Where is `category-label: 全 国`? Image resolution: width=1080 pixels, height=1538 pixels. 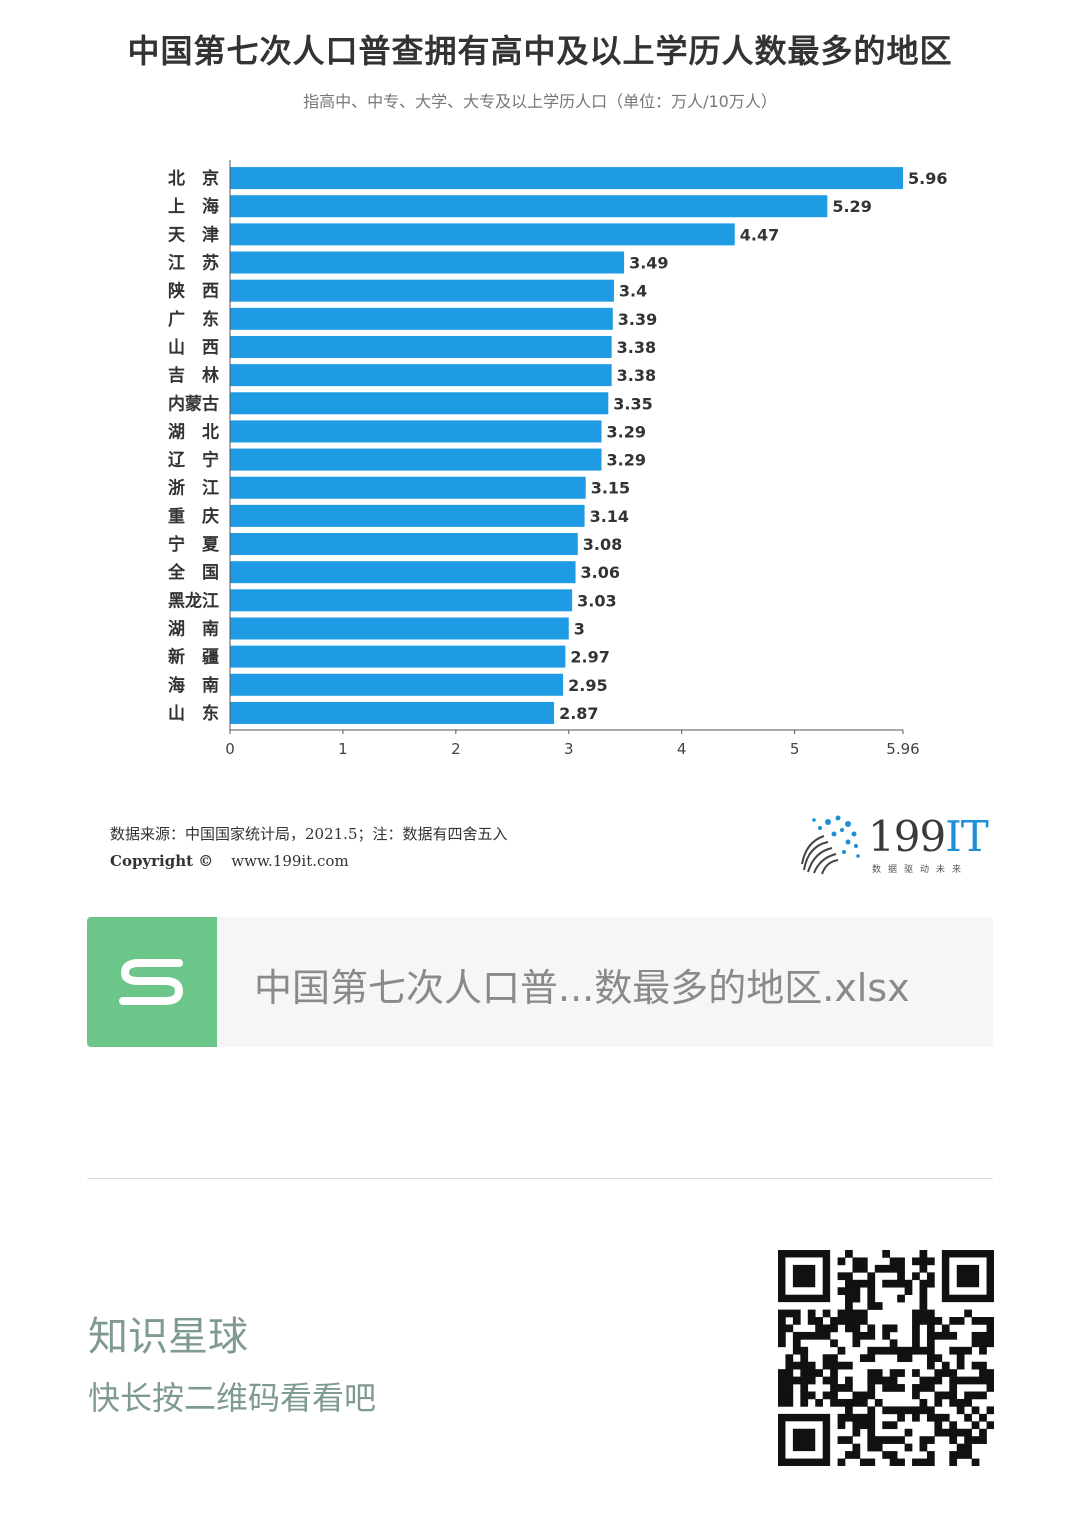 category-label: 全 国 is located at coordinates (193, 572).